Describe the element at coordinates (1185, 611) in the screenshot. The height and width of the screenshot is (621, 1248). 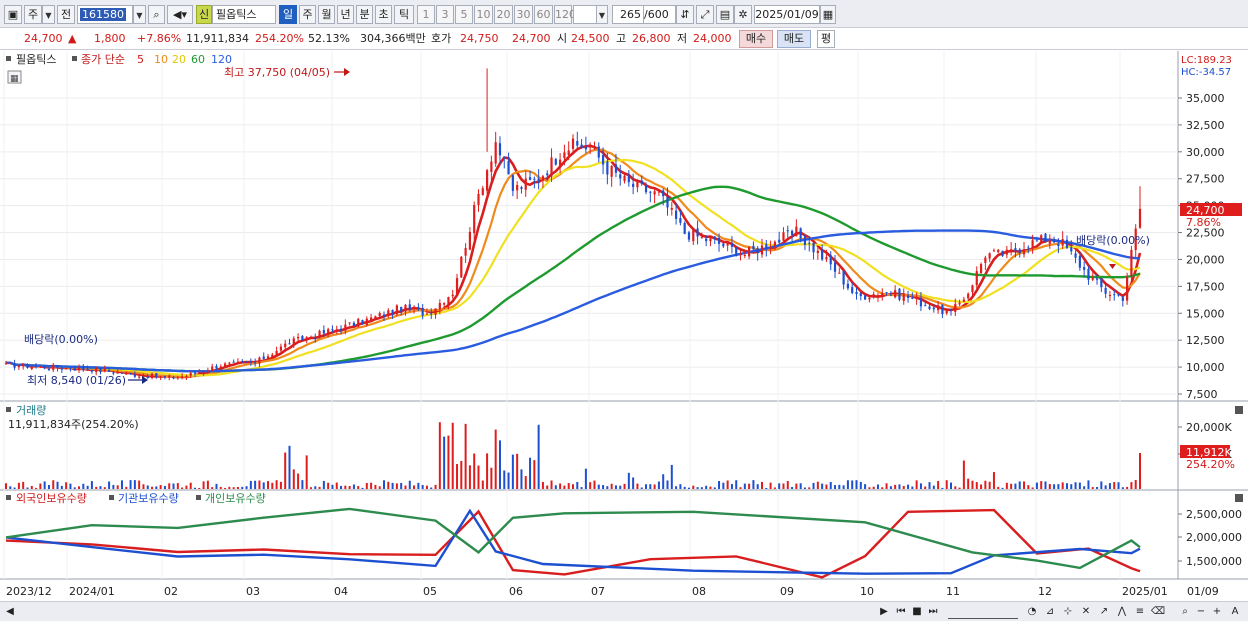
I see `zoom-search-icon: ⌕` at that location.